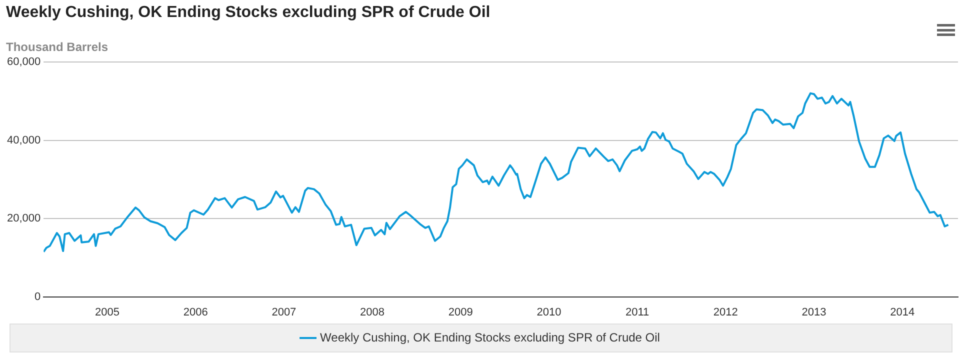  I want to click on y-tick-label: 20,000, so click(23, 218).